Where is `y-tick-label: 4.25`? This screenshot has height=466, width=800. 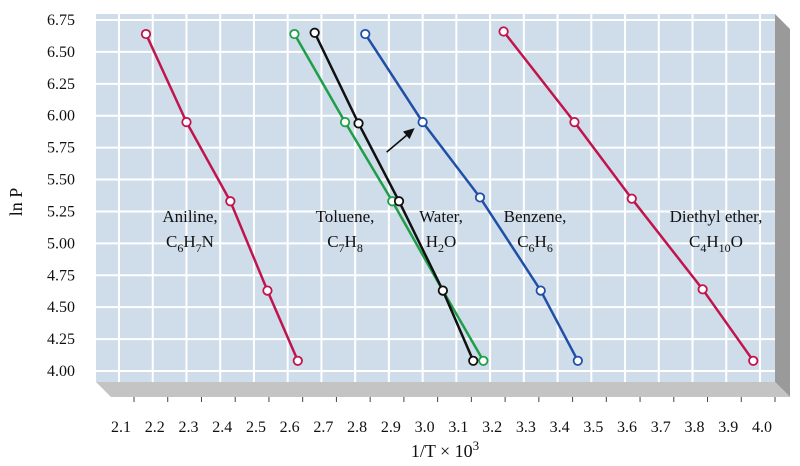 y-tick-label: 4.25 is located at coordinates (61, 339).